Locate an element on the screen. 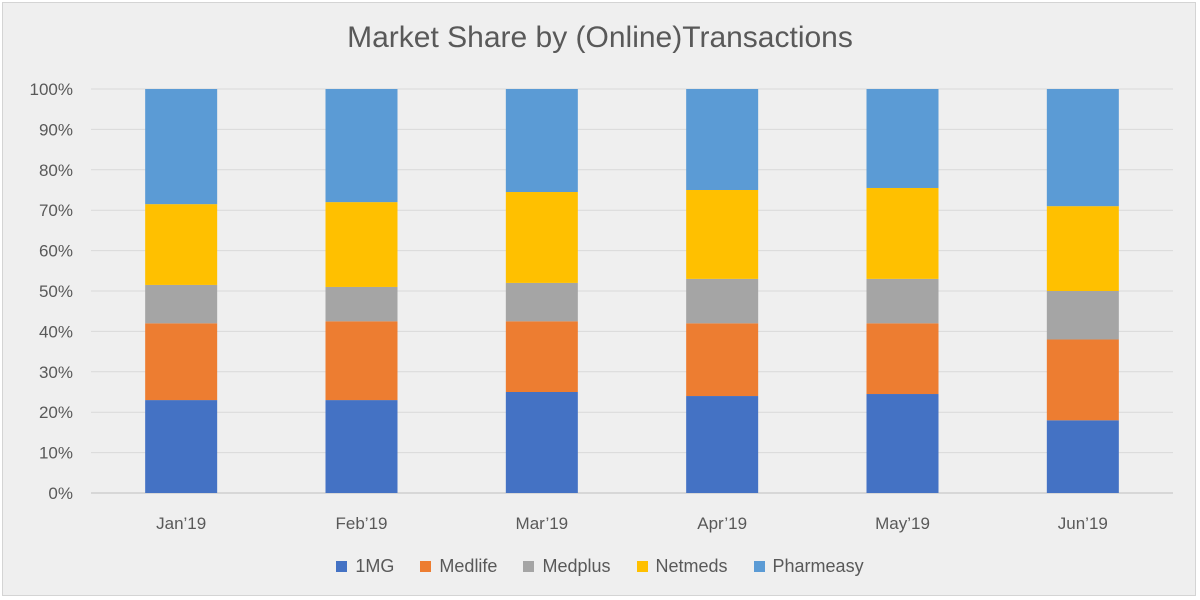 The image size is (1200, 600). x-tick-label: Jun’19 is located at coordinates (1083, 523).